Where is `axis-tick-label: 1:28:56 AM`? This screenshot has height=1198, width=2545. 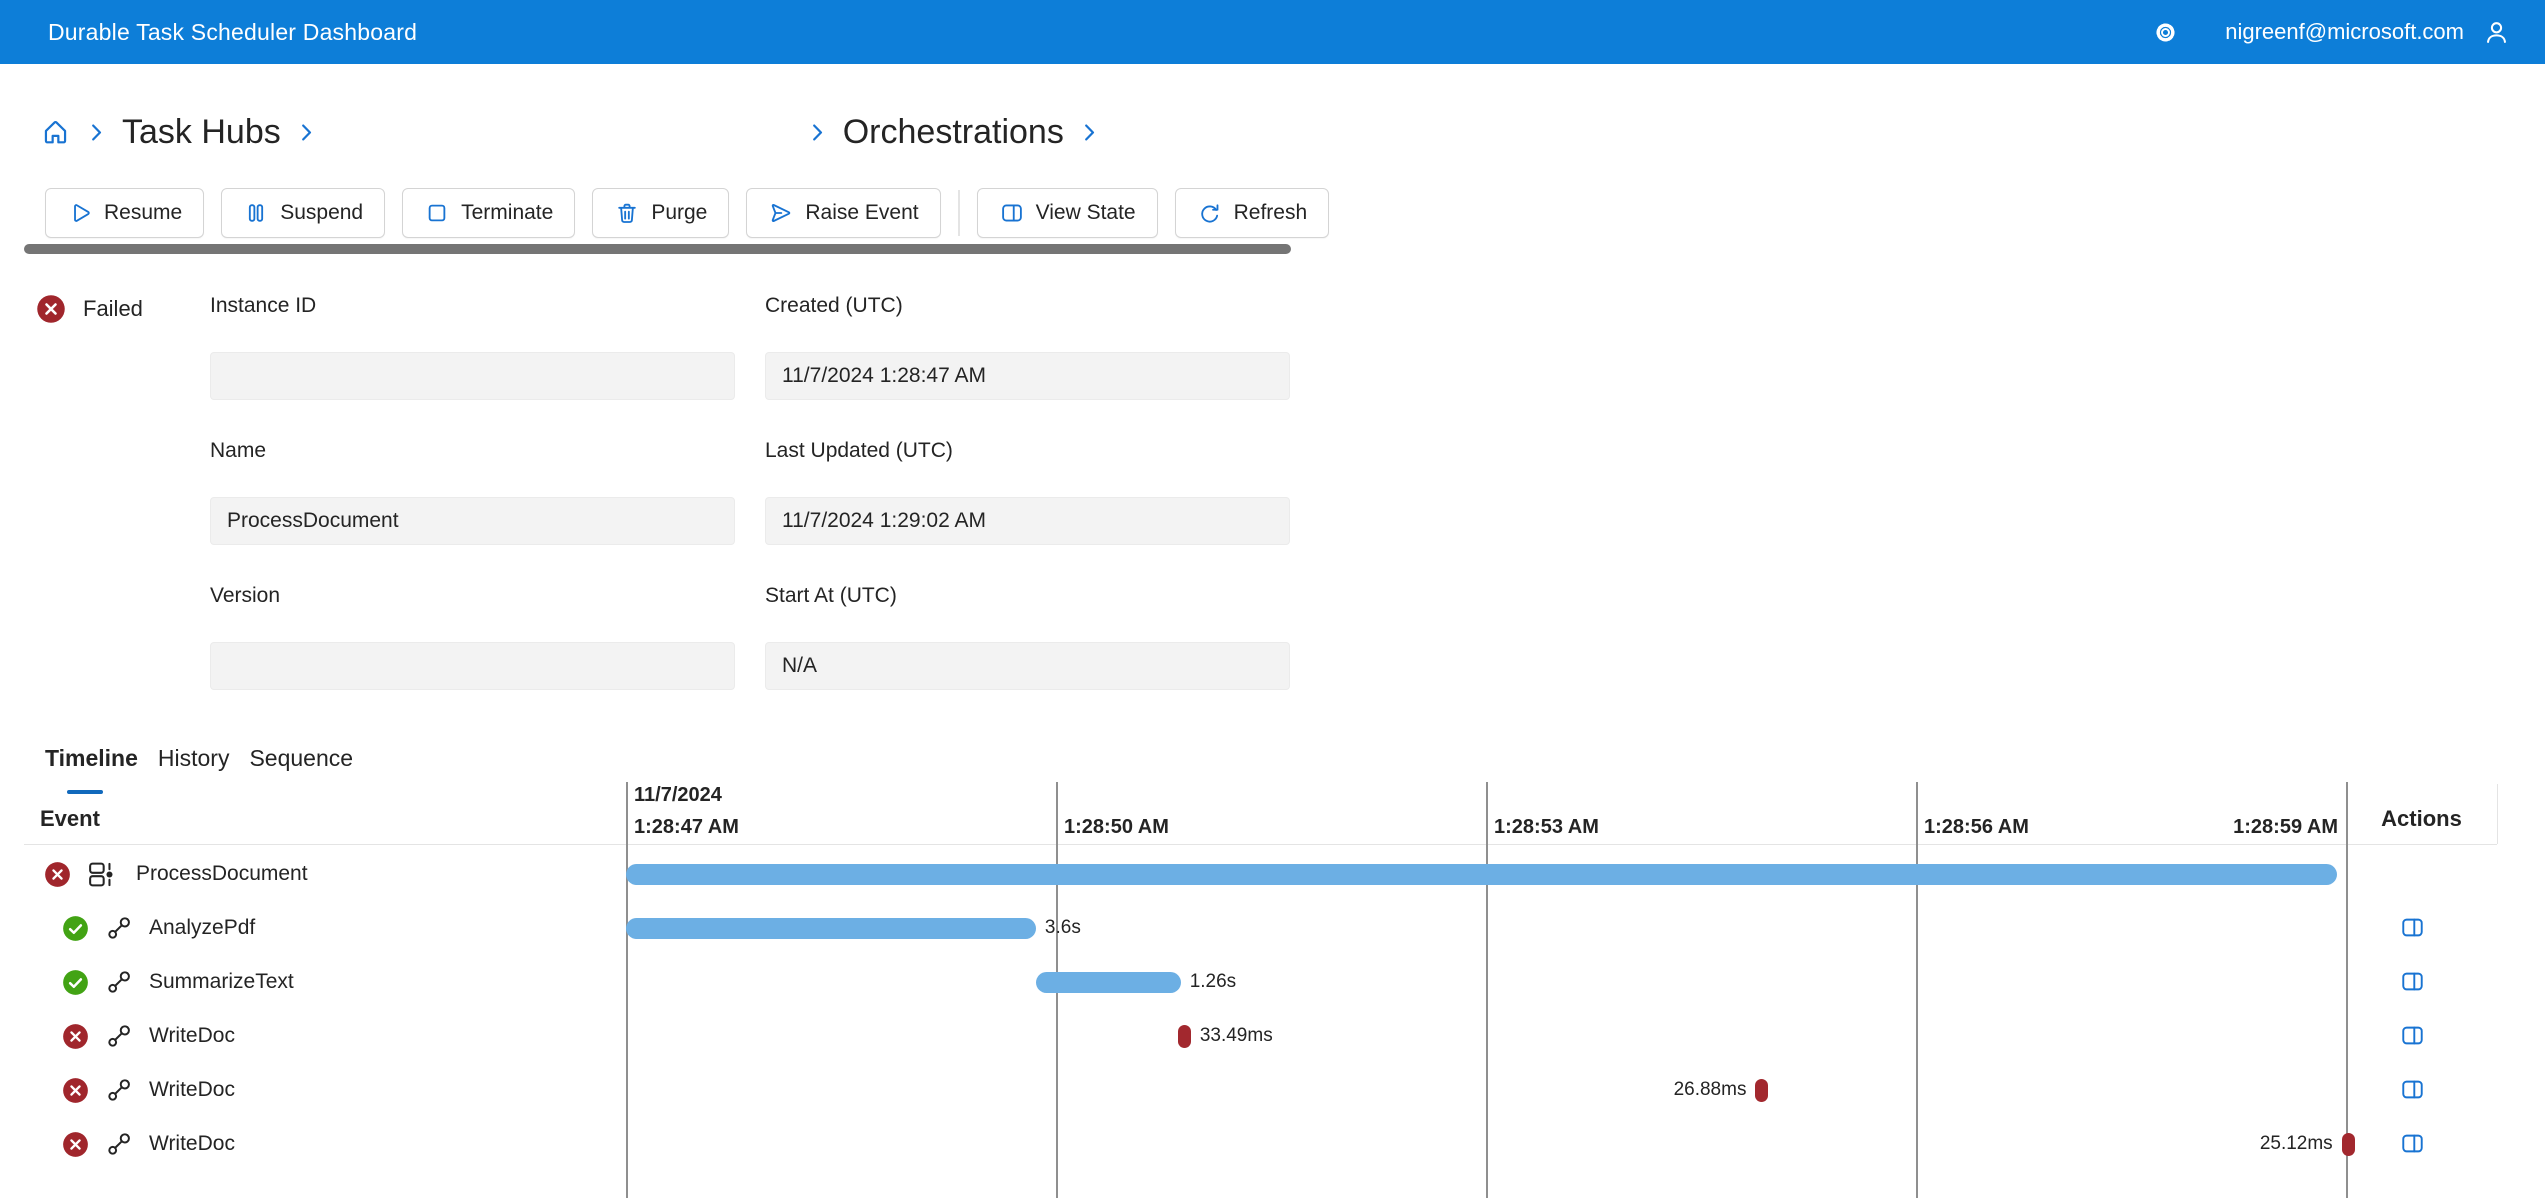 axis-tick-label: 1:28:56 AM is located at coordinates (1976, 827).